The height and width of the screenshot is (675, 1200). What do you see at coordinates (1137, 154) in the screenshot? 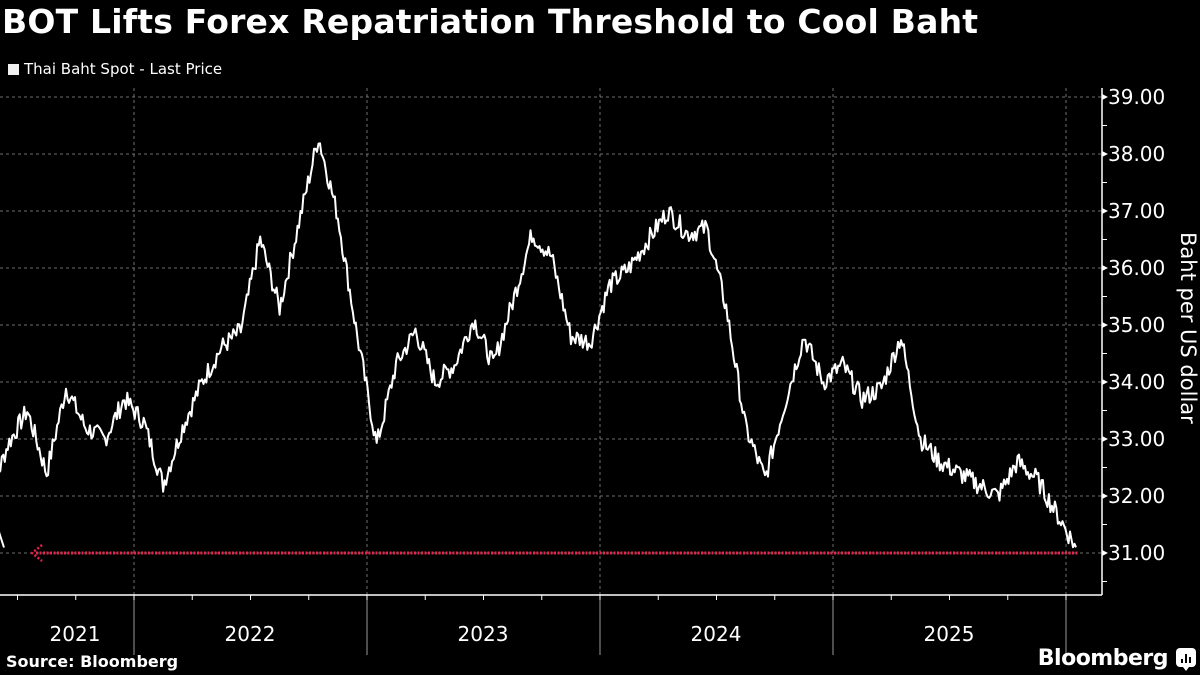
I see `y-tick-label: 38.00` at bounding box center [1137, 154].